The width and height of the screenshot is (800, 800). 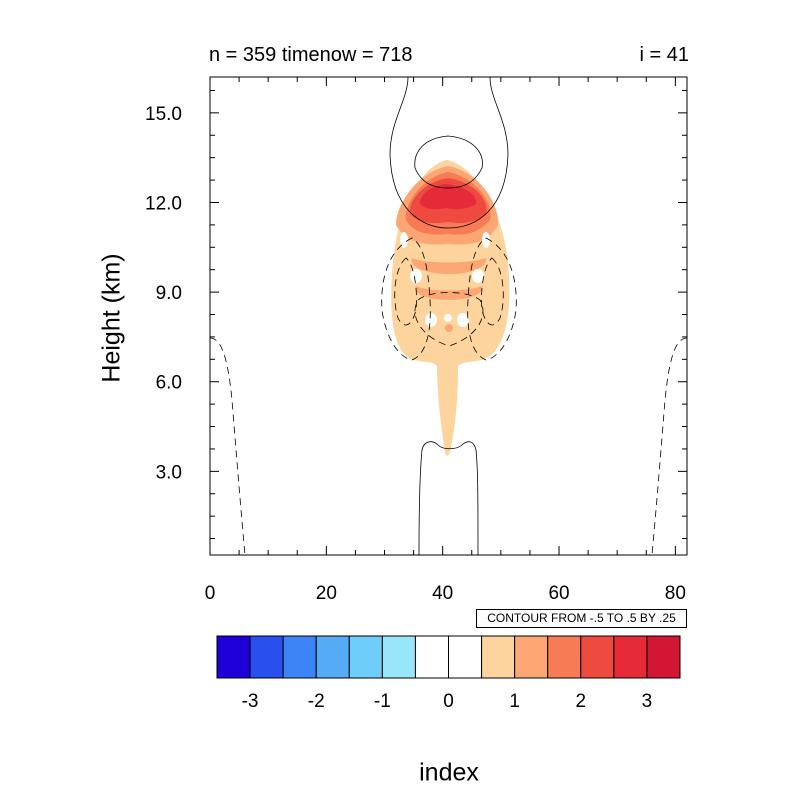 What do you see at coordinates (316, 701) in the screenshot?
I see `colorbar-label: -2` at bounding box center [316, 701].